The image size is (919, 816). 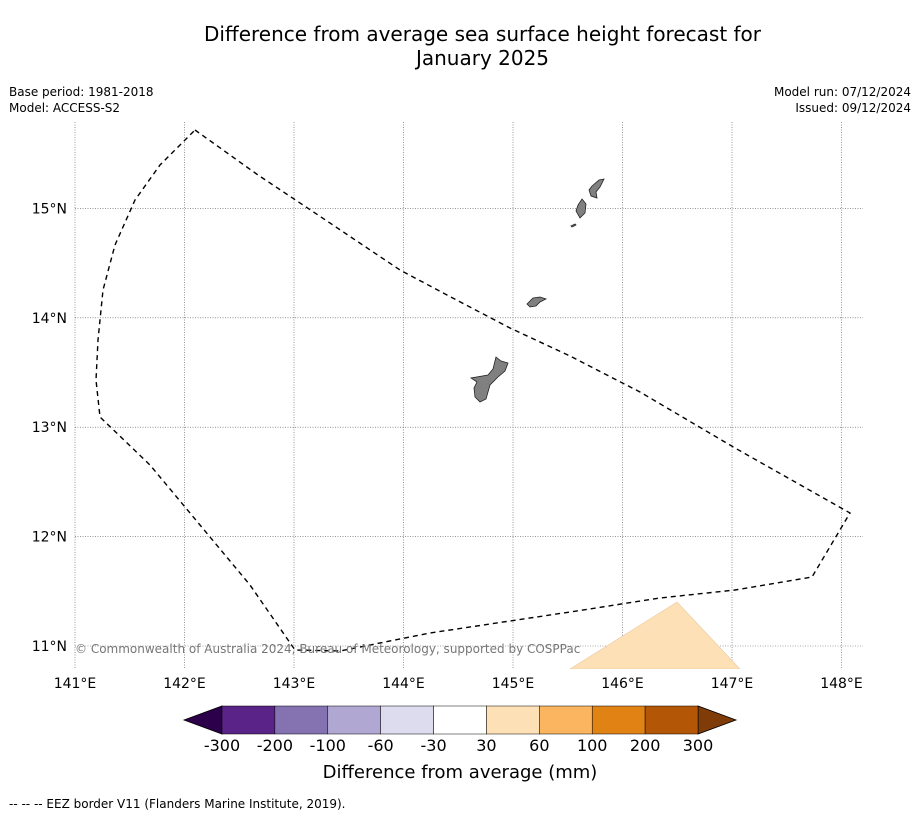 I want to click on colorbar-over-arrow, so click(x=717, y=720).